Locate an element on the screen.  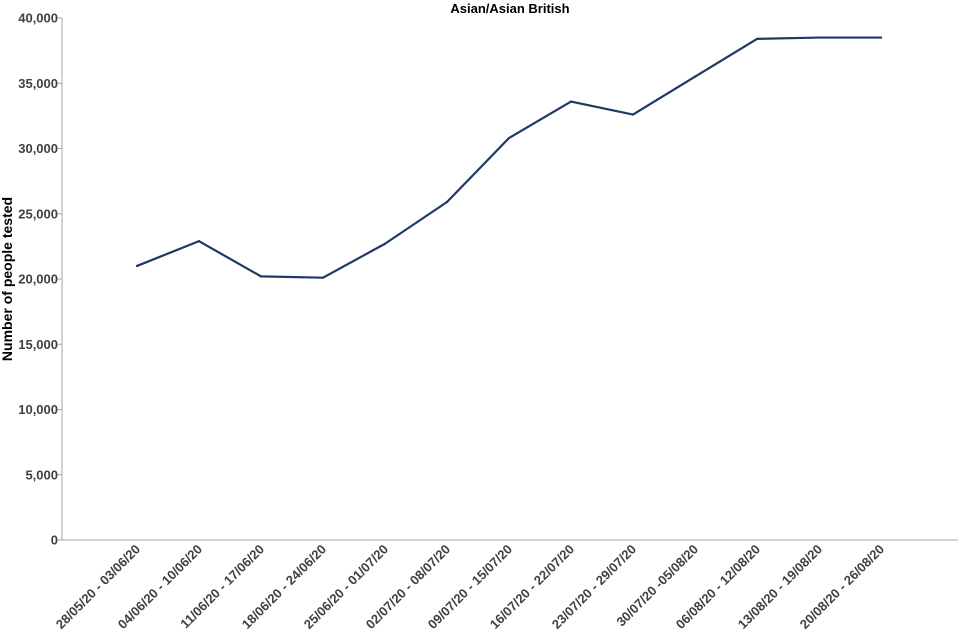
y-tick-label: 40,000 is located at coordinates (38, 18).